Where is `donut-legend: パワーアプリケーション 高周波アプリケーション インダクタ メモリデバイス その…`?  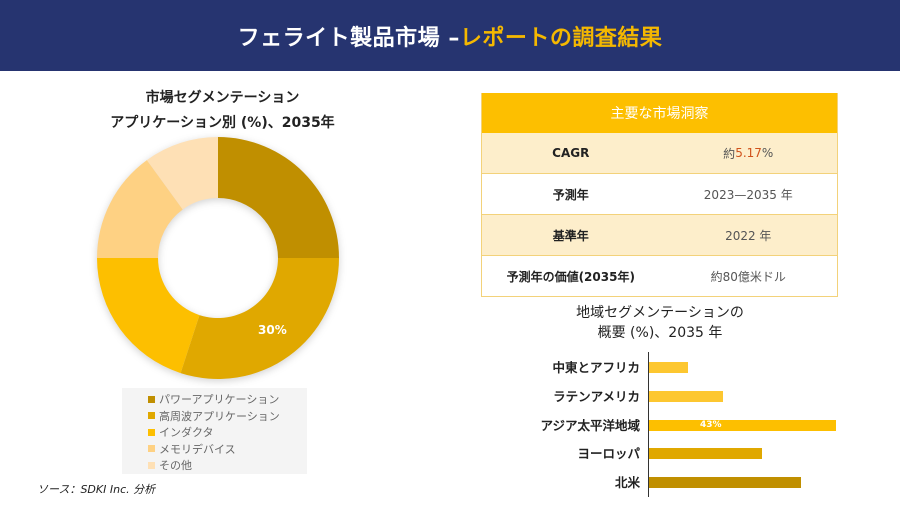
donut-legend: パワーアプリケーション 高周波アプリケーション インダクタ メモリデバイス その… is located at coordinates (214, 431).